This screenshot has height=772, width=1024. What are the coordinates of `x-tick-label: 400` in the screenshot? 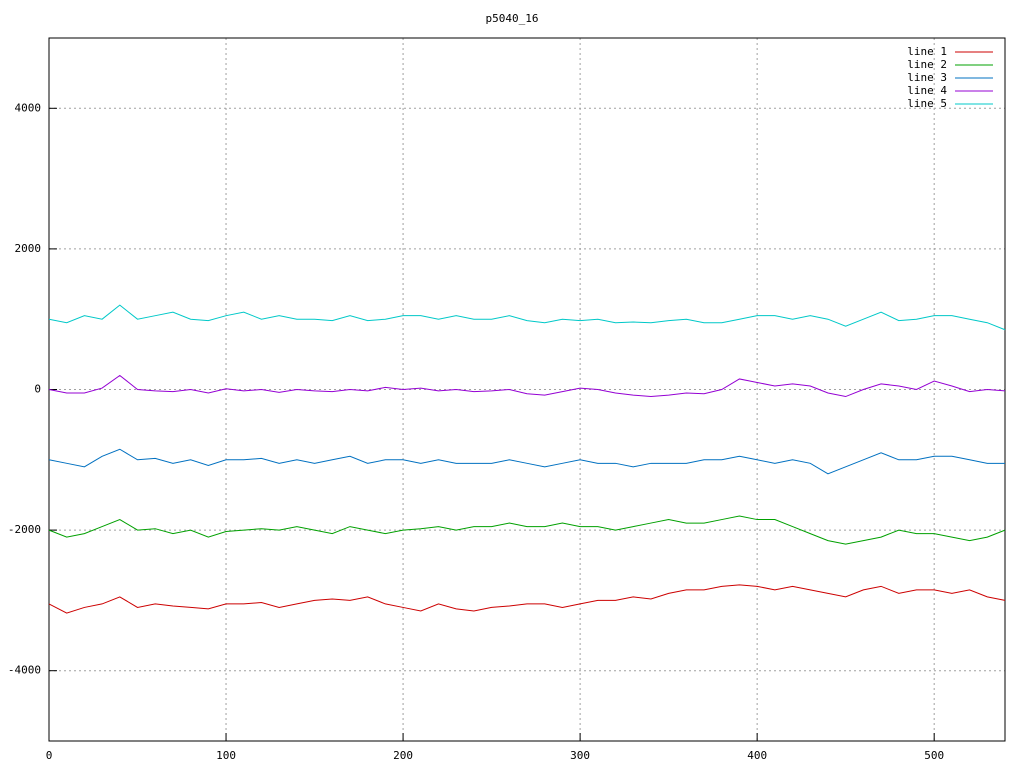 It's located at (757, 755).